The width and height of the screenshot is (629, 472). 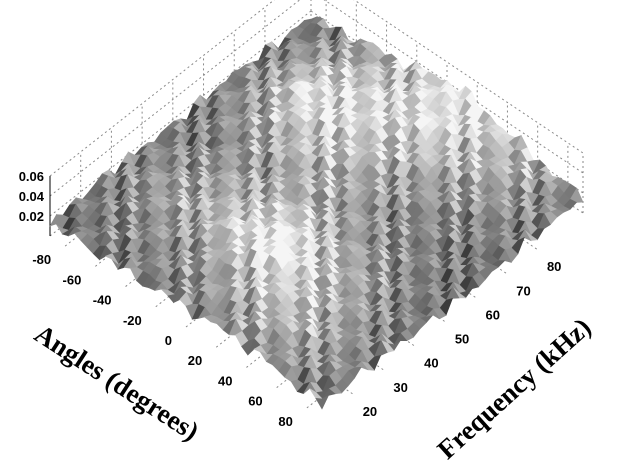 I want to click on x-tick-label: 20, so click(x=195, y=360).